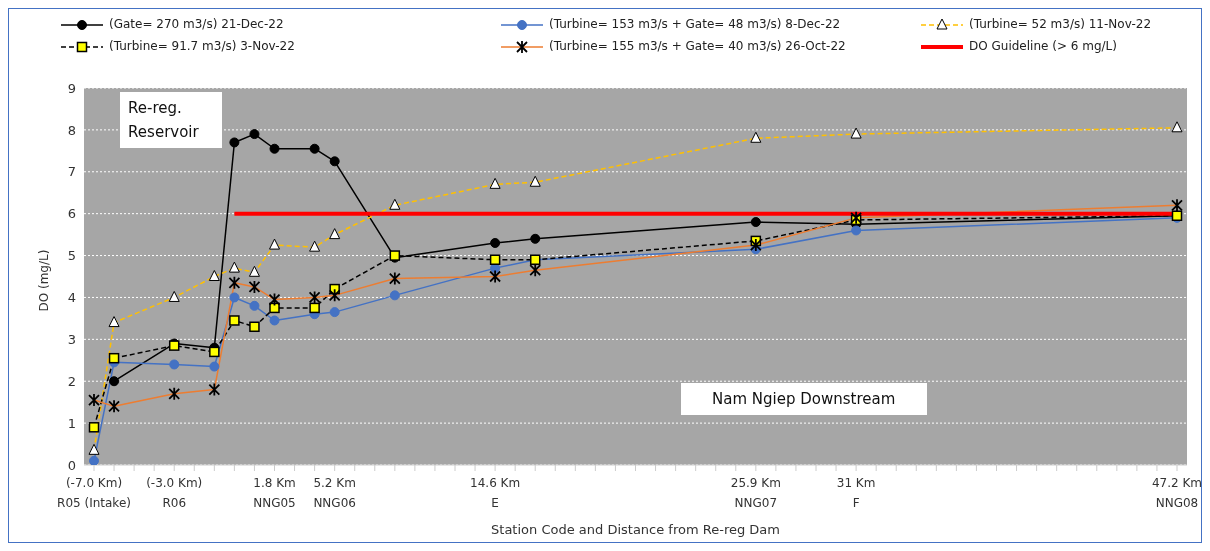 The width and height of the screenshot is (1210, 551). What do you see at coordinates (71, 298) in the screenshot?
I see `y-tick-label: 4` at bounding box center [71, 298].